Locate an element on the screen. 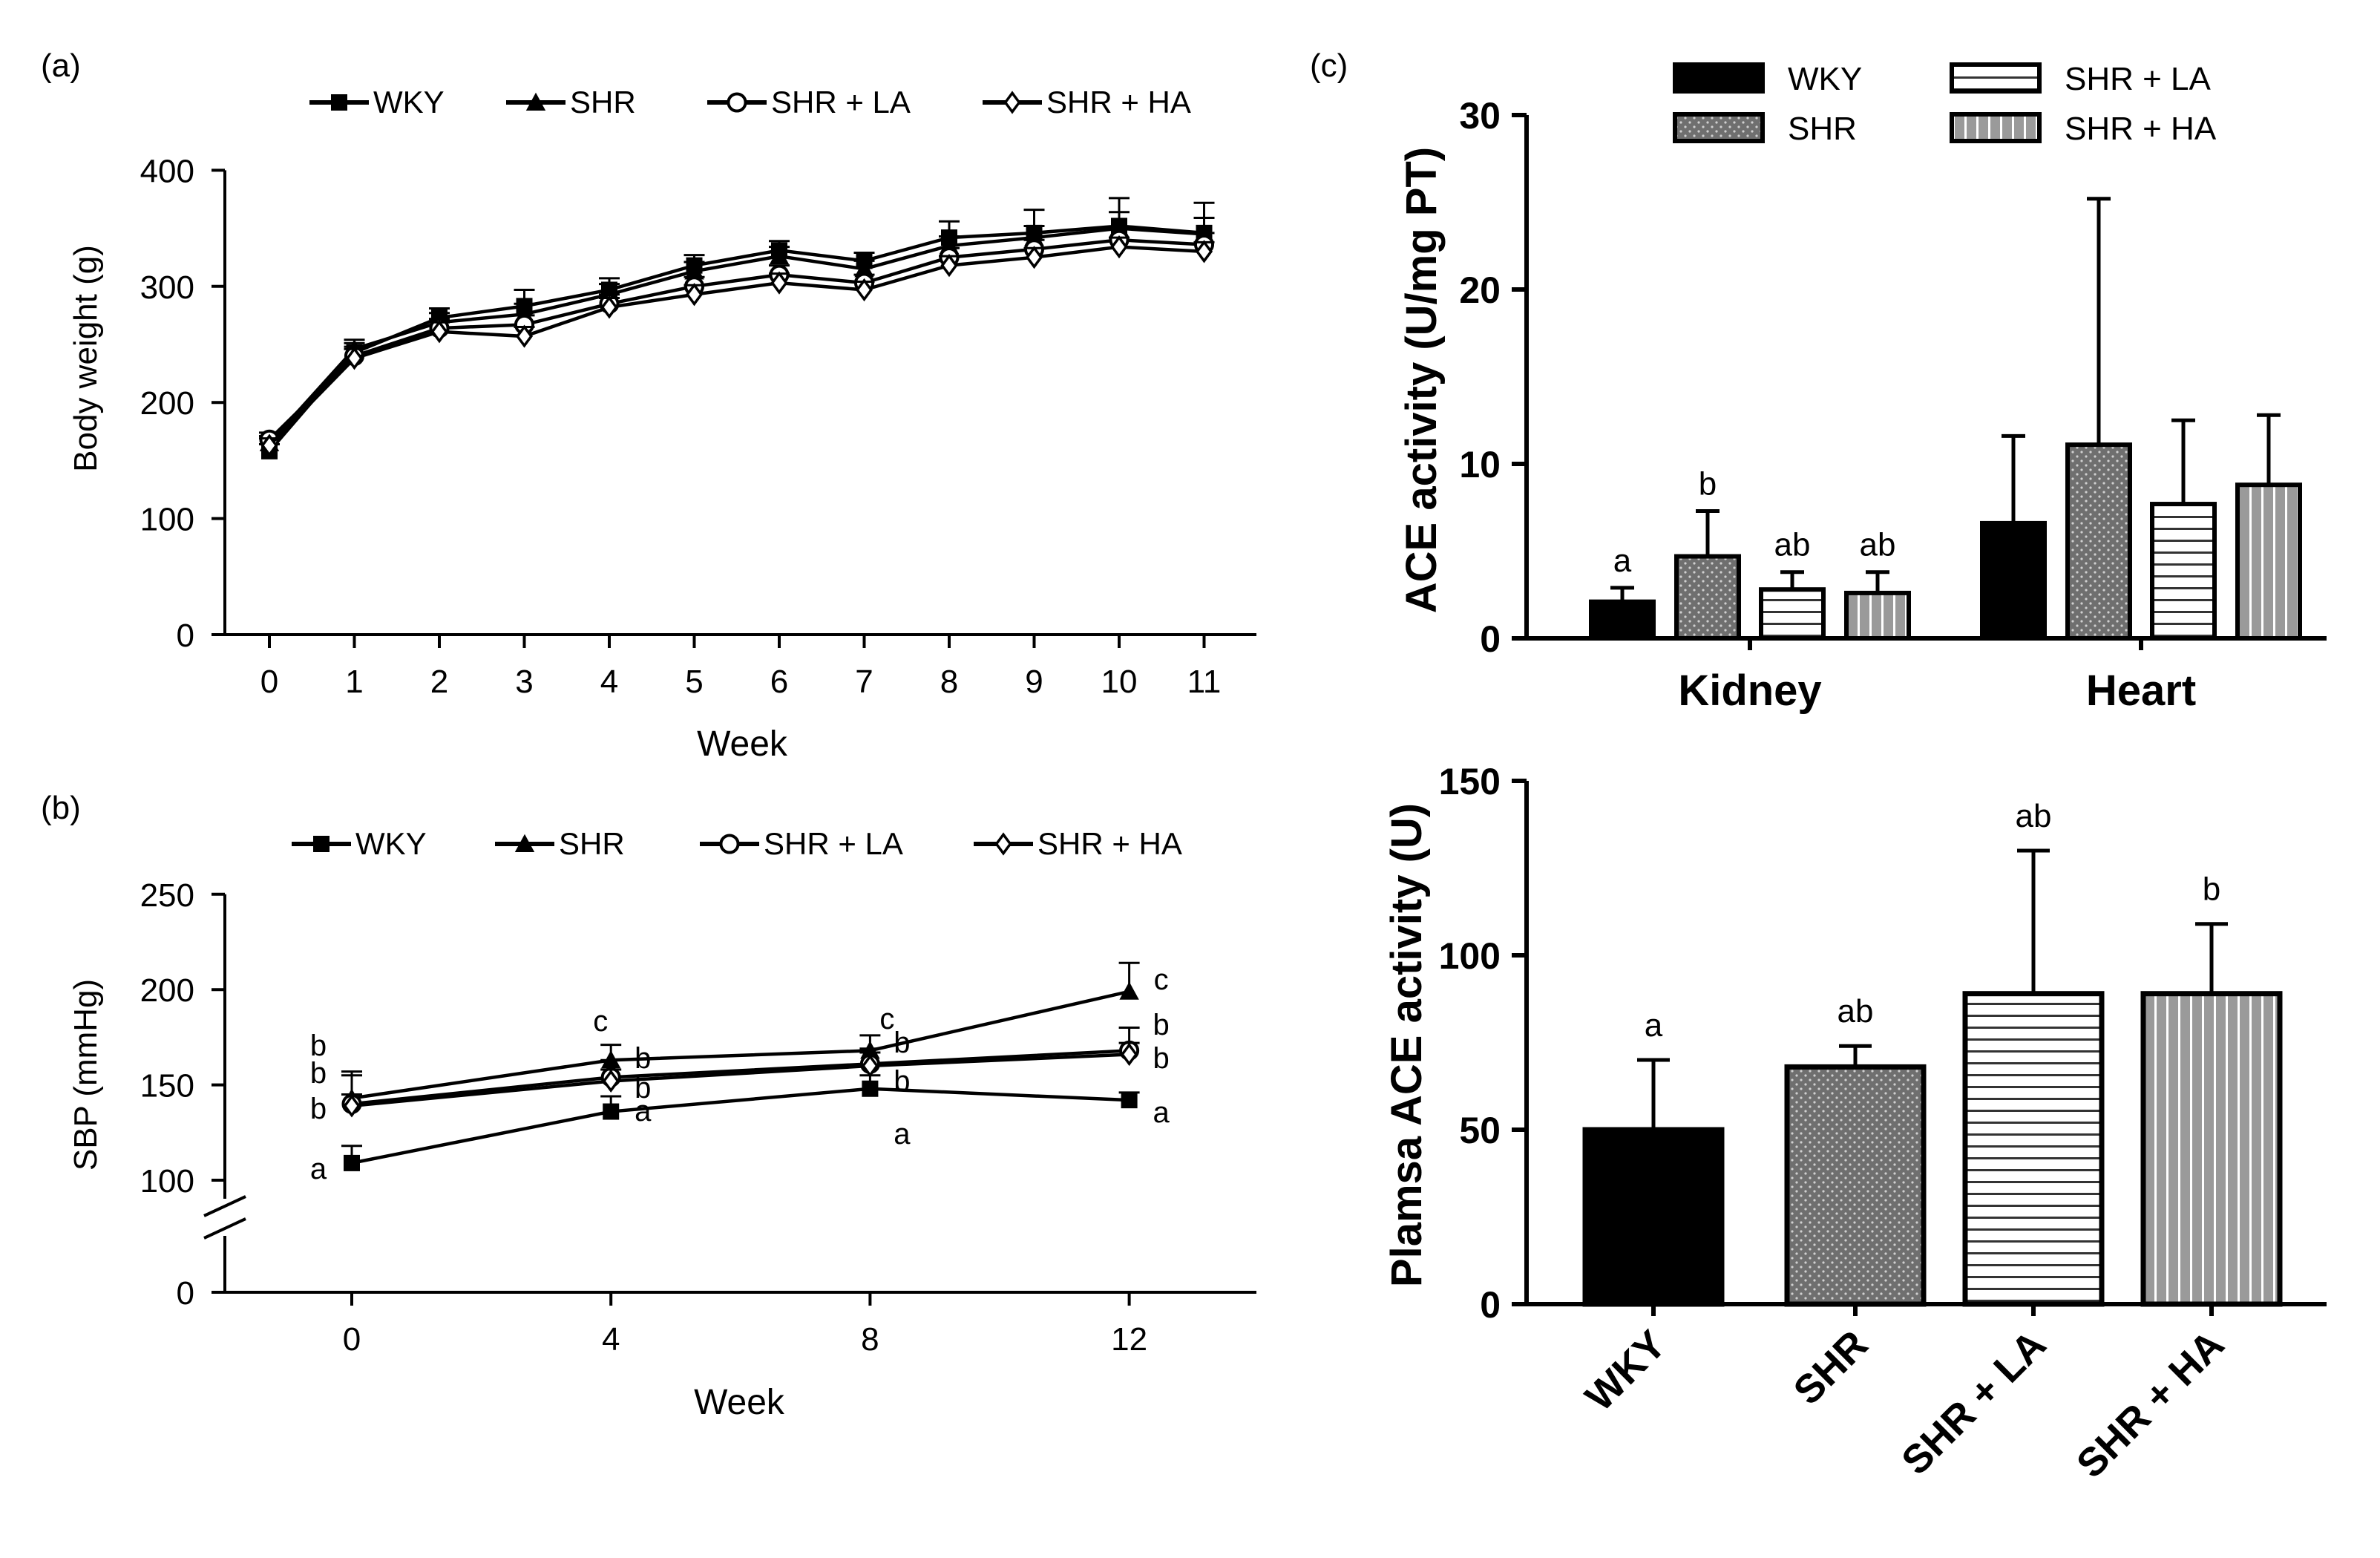 This screenshot has width=2380, height=1558. series-line-wky is located at coordinates (736, 338).